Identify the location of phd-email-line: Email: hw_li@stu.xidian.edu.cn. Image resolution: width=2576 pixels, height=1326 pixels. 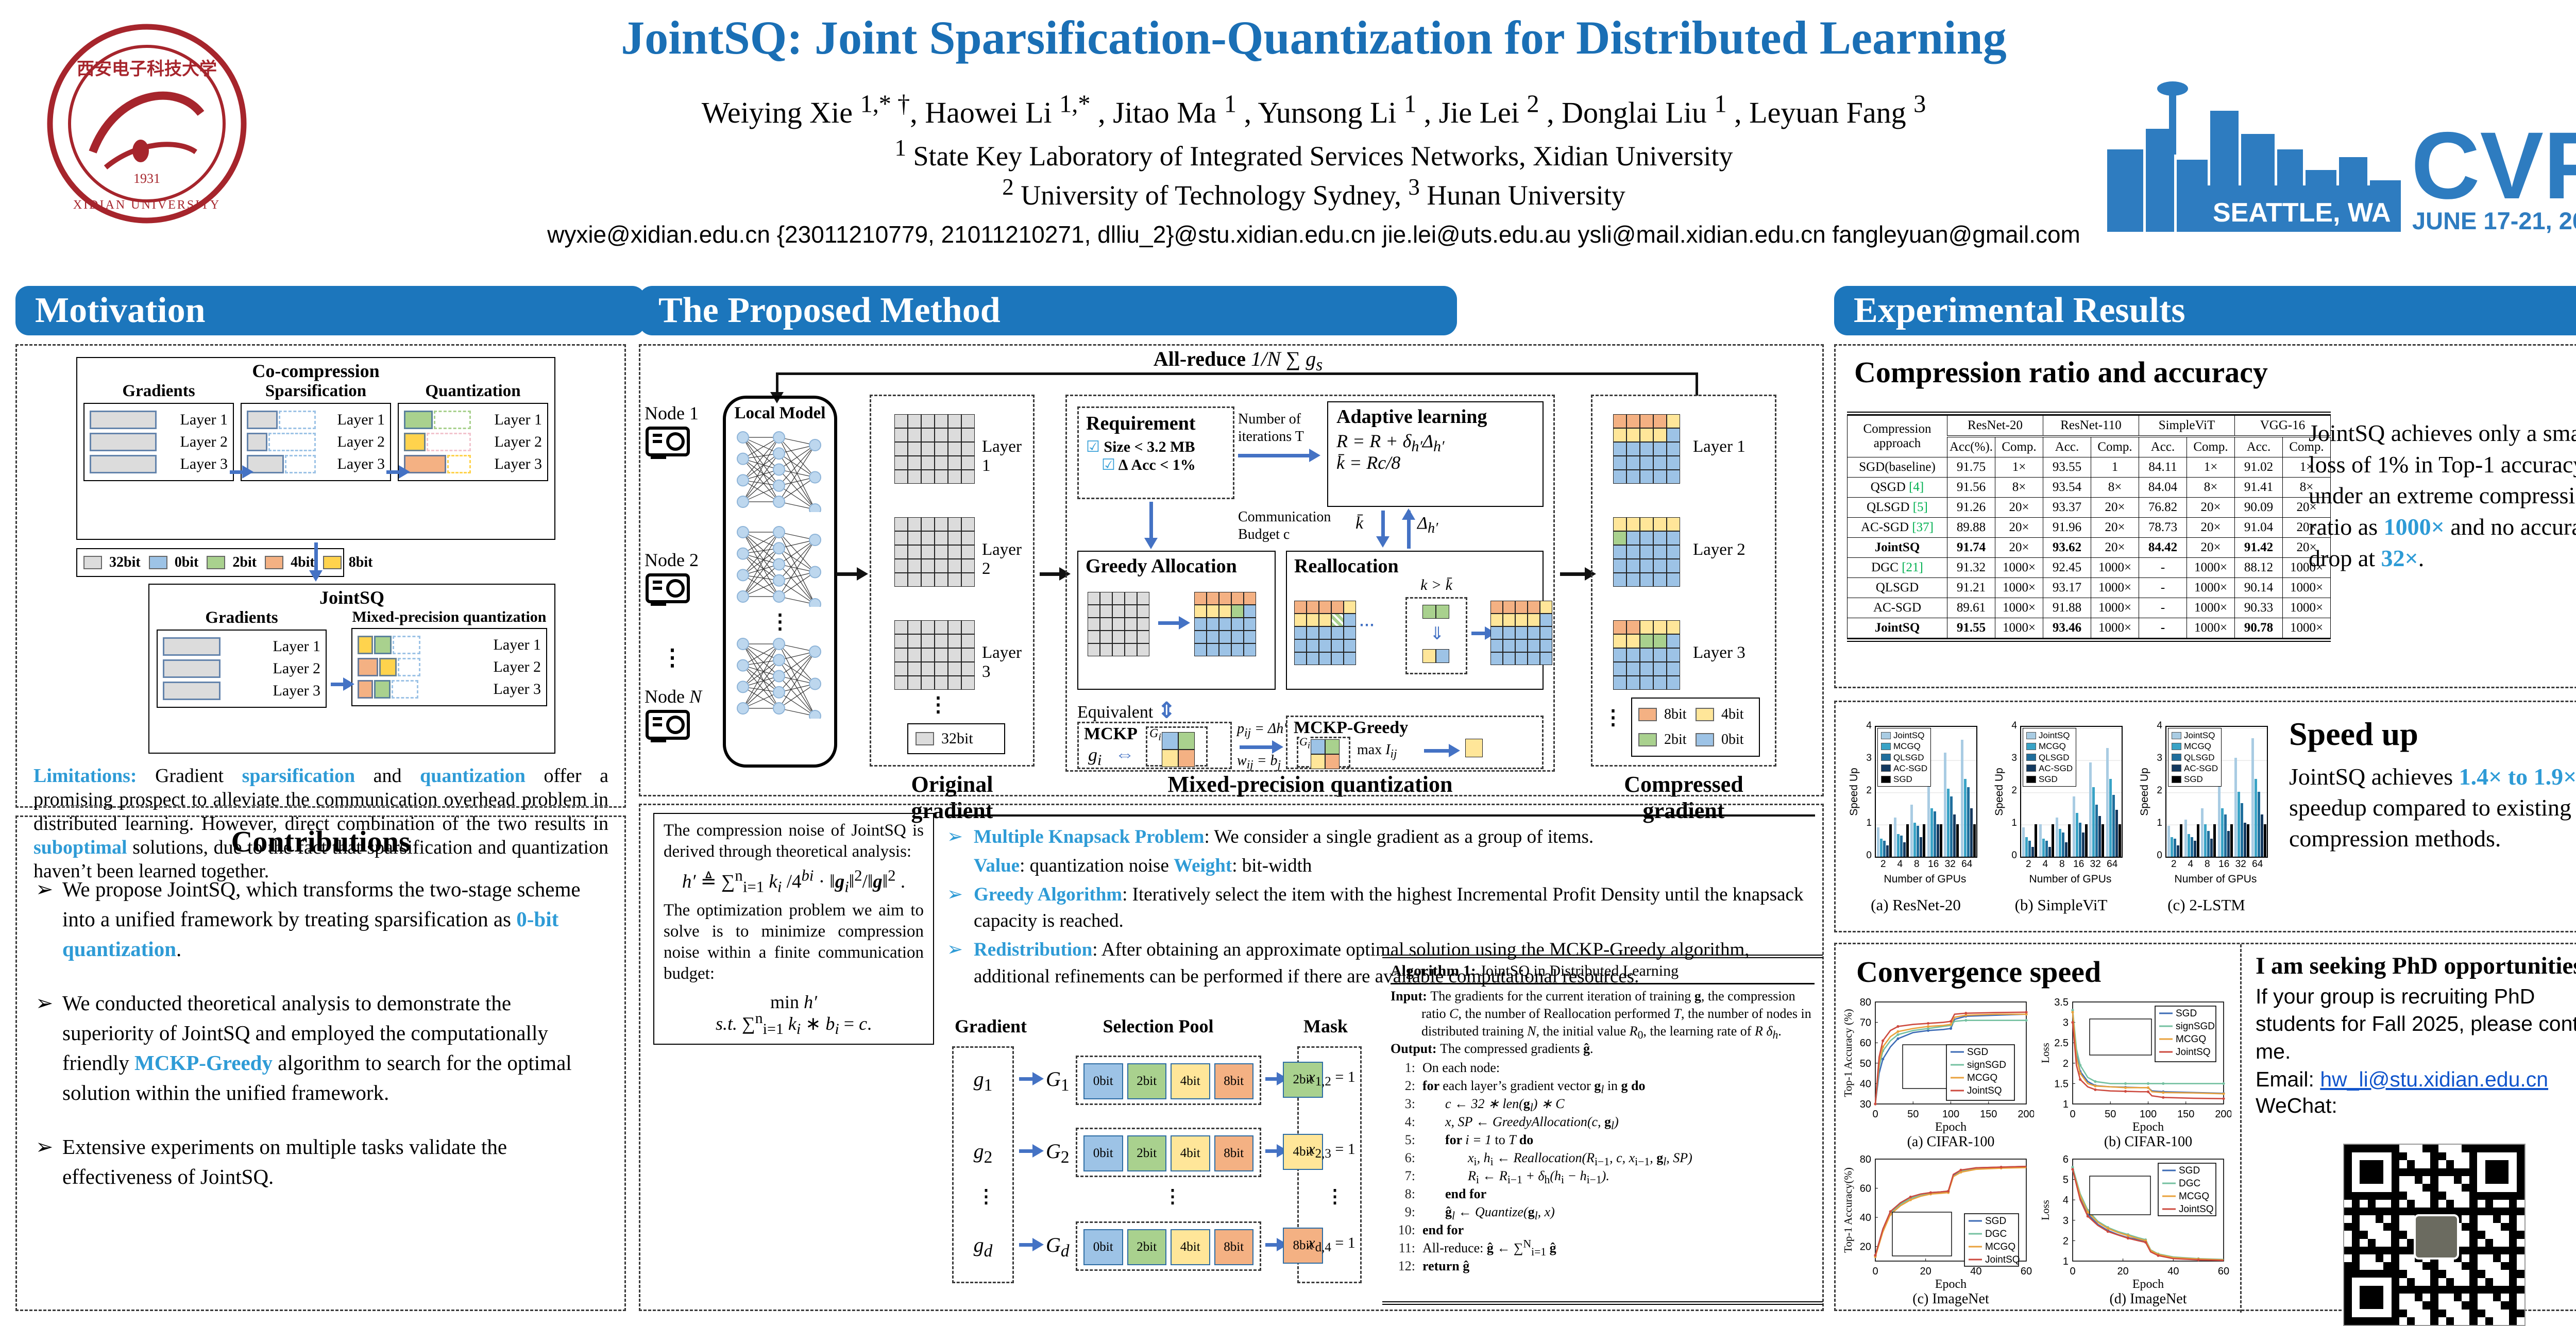
(2403, 1079).